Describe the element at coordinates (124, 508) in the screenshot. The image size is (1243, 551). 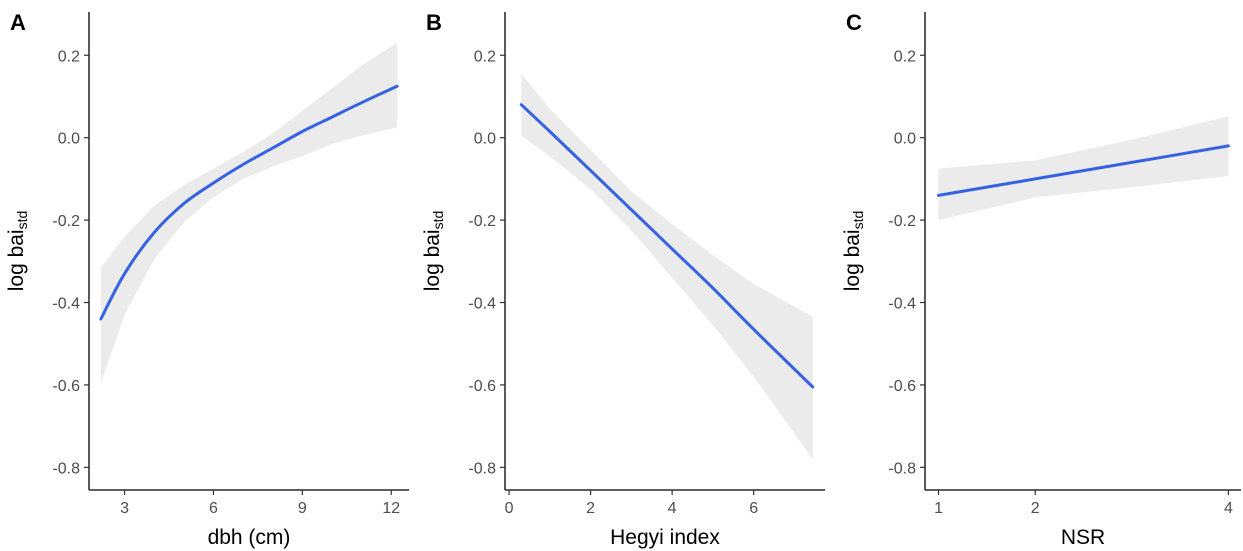
I see `x-tick-label: 3` at that location.